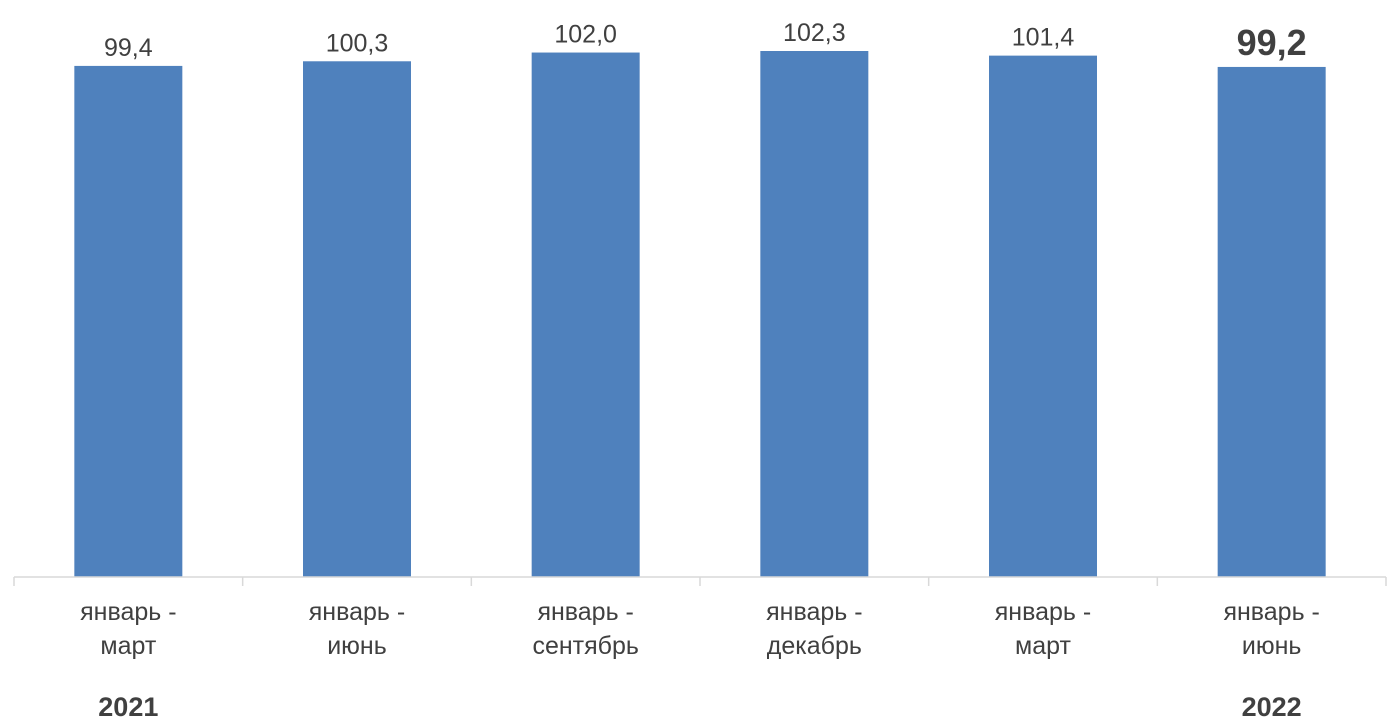 This screenshot has width=1390, height=724. What do you see at coordinates (128, 707) in the screenshot?
I see `year-label-2021: 2021` at bounding box center [128, 707].